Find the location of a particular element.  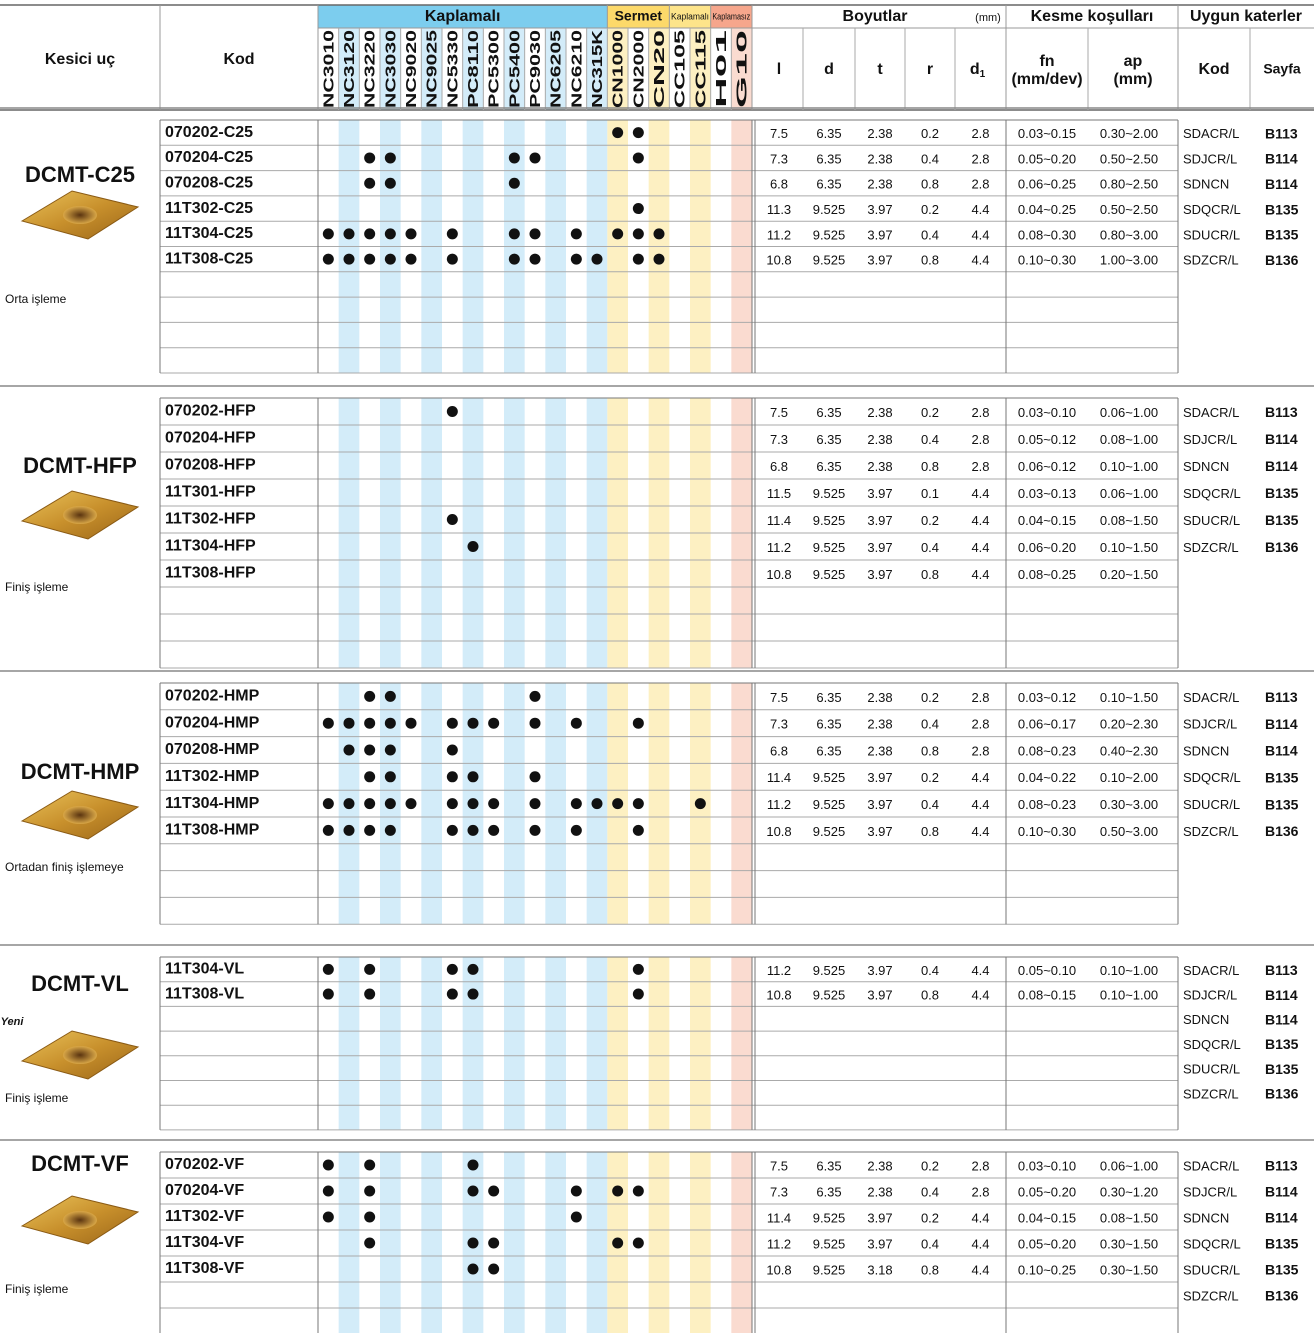

insert-code: 070208-HMP is located at coordinates (212, 749).